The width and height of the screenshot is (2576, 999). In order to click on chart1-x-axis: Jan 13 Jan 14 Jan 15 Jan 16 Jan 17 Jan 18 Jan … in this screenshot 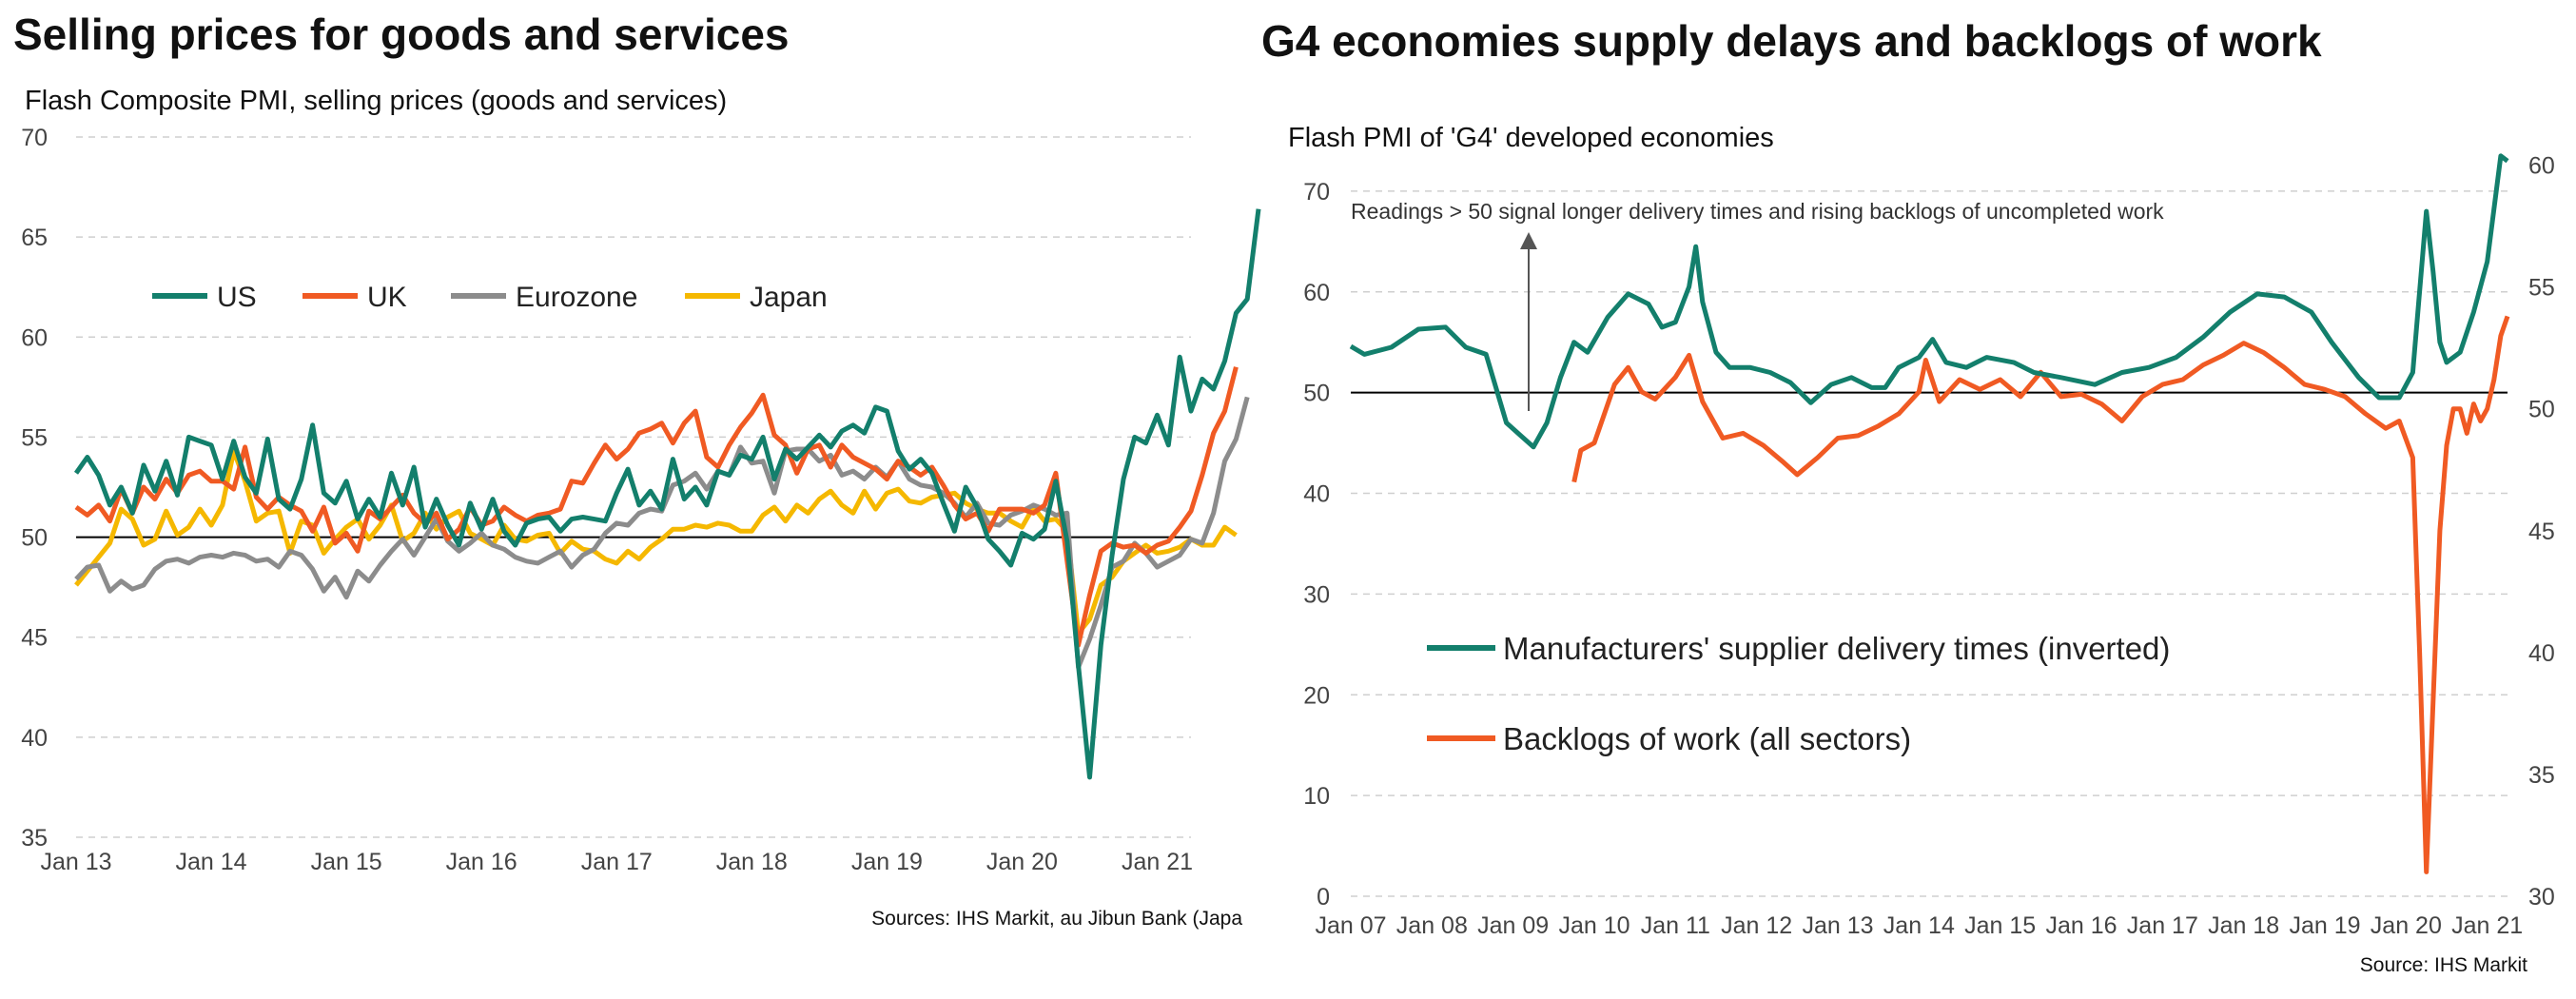, I will do `click(616, 862)`.